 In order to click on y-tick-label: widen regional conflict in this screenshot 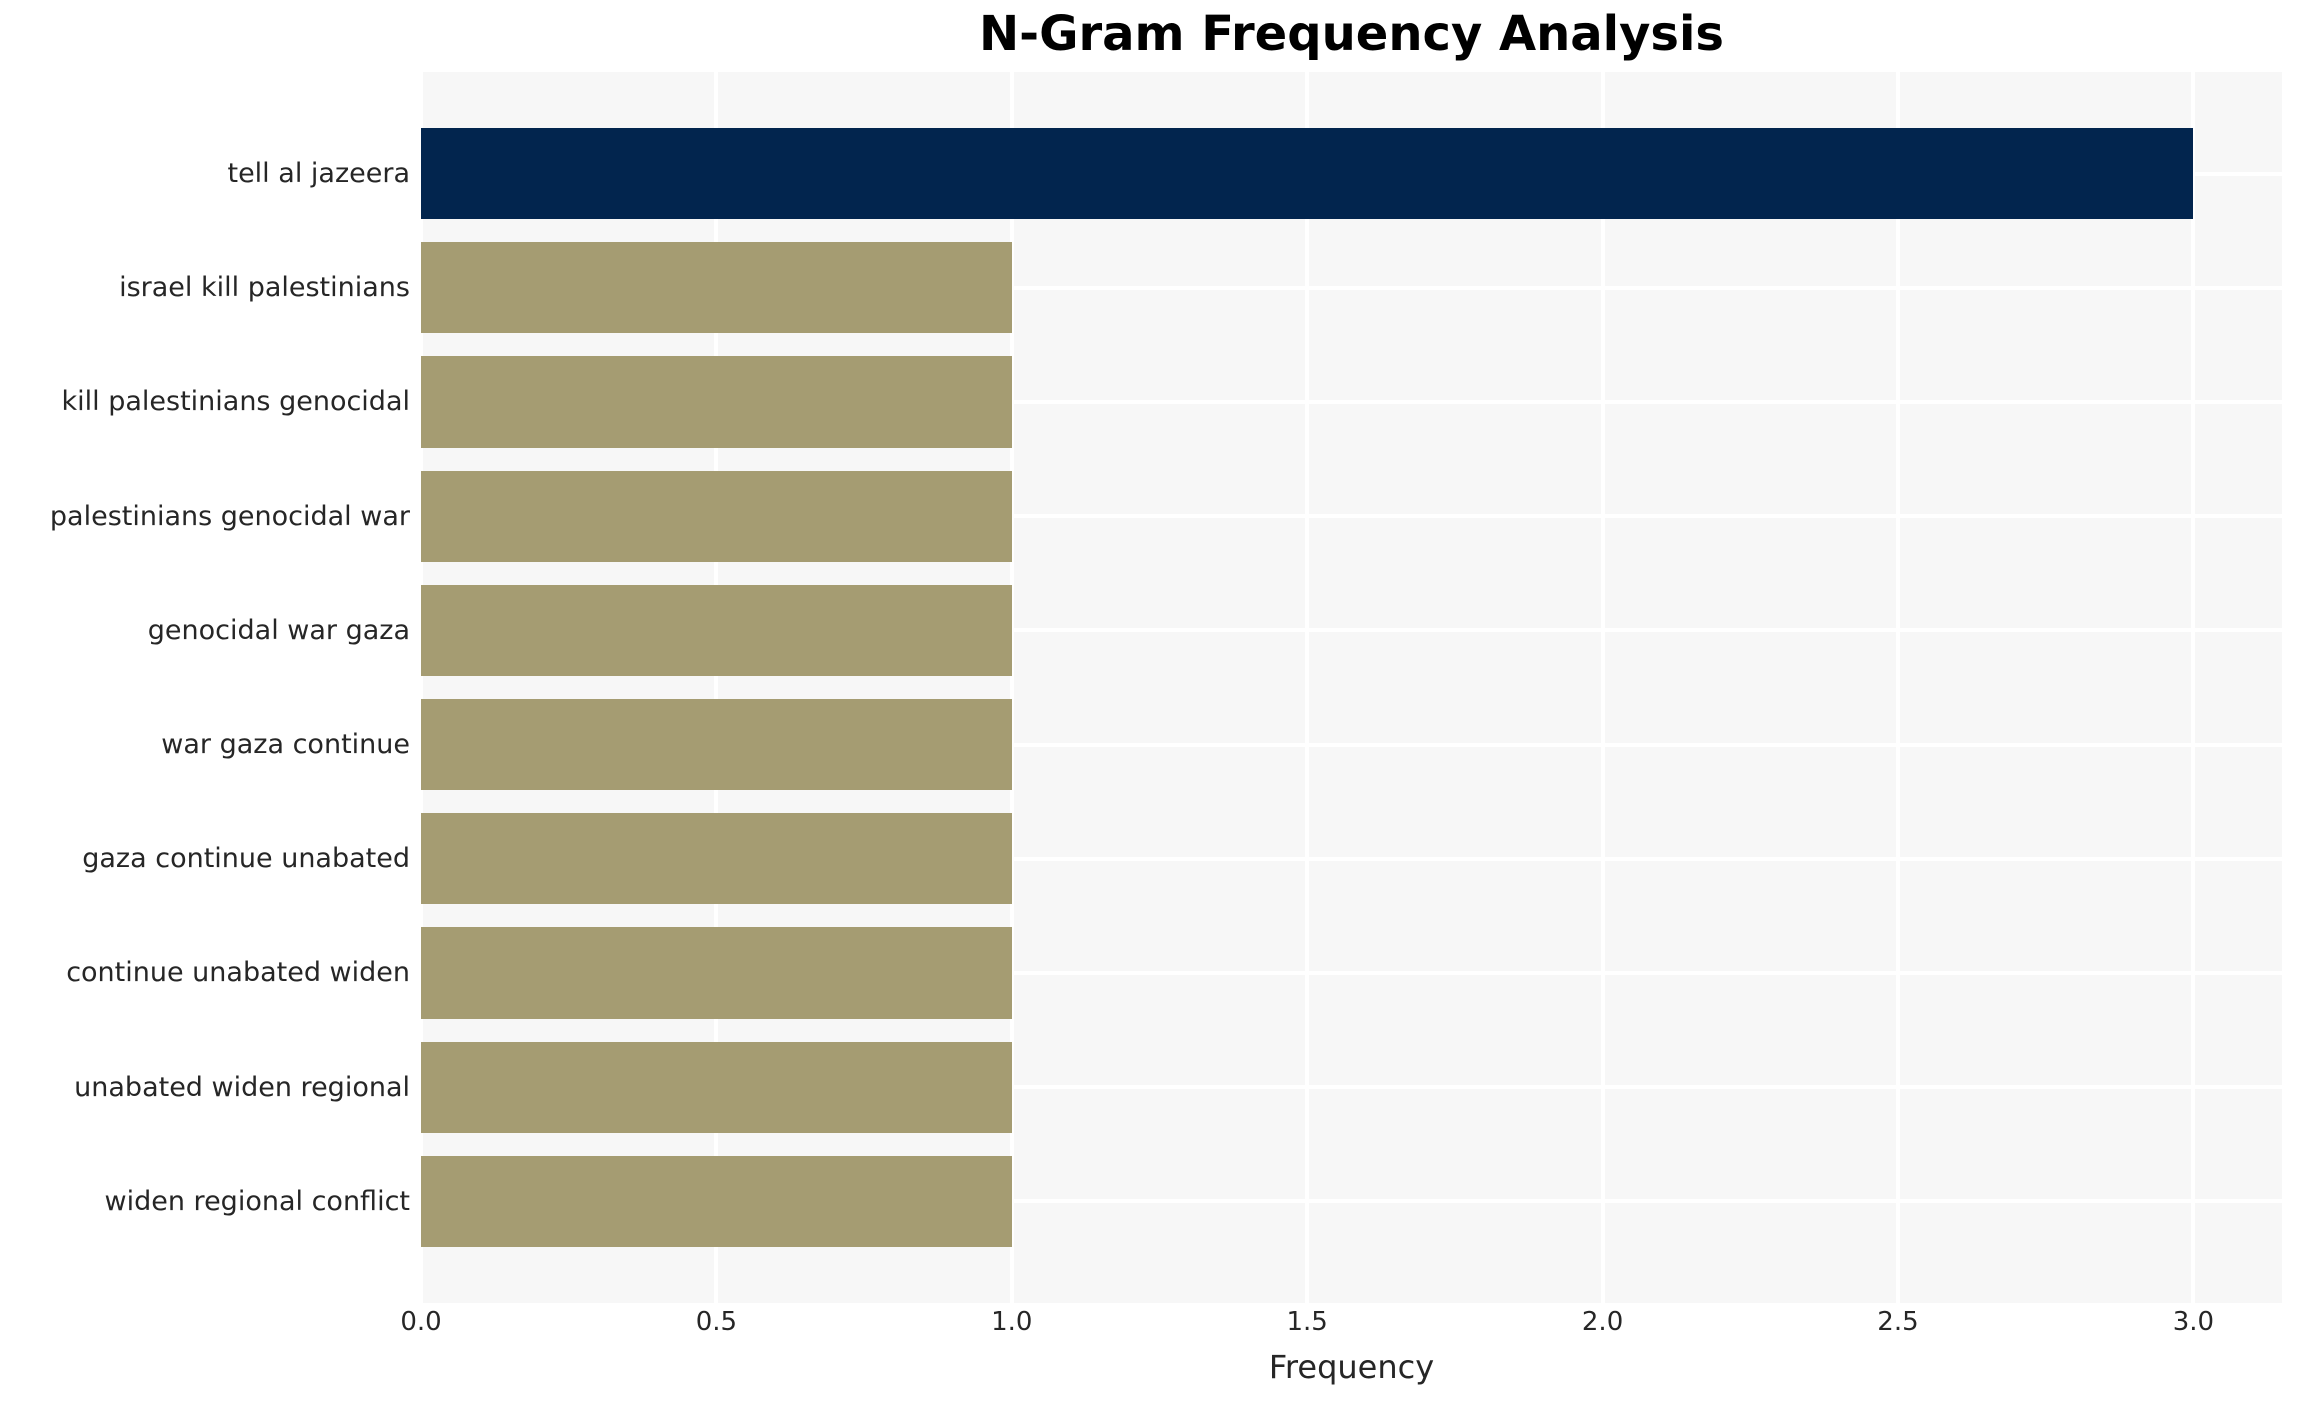, I will do `click(257, 1201)`.